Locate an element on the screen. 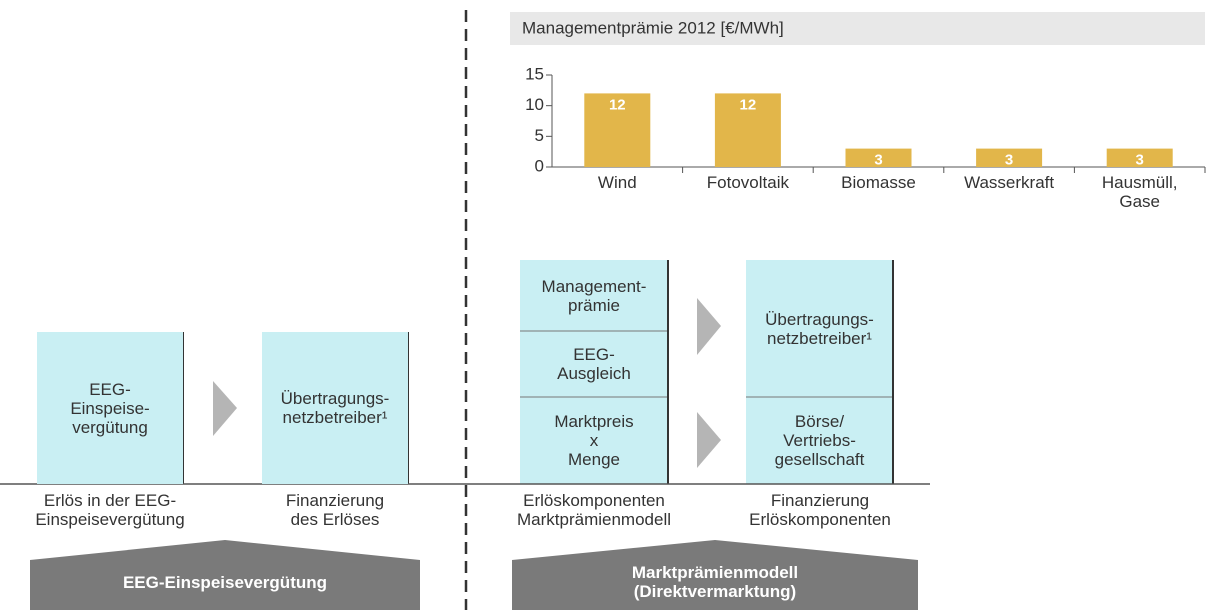 The height and width of the screenshot is (610, 1218). caption: Erlöskomponenten Marktprämienmodell is located at coordinates (594, 510).